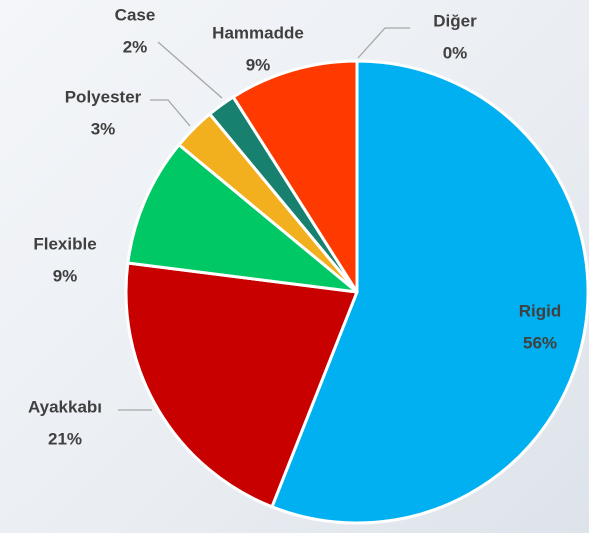  I want to click on slice-value-label: 2%, so click(135, 46).